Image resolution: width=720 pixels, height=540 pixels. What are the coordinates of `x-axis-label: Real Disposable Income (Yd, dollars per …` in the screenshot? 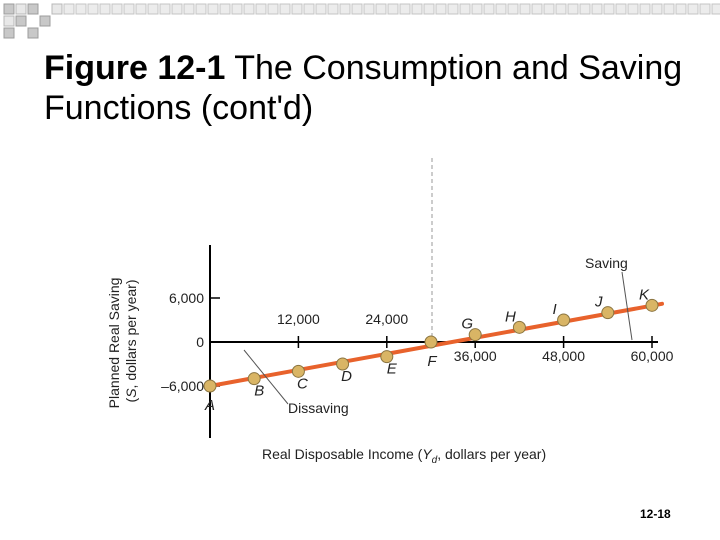 It's located at (404, 456).